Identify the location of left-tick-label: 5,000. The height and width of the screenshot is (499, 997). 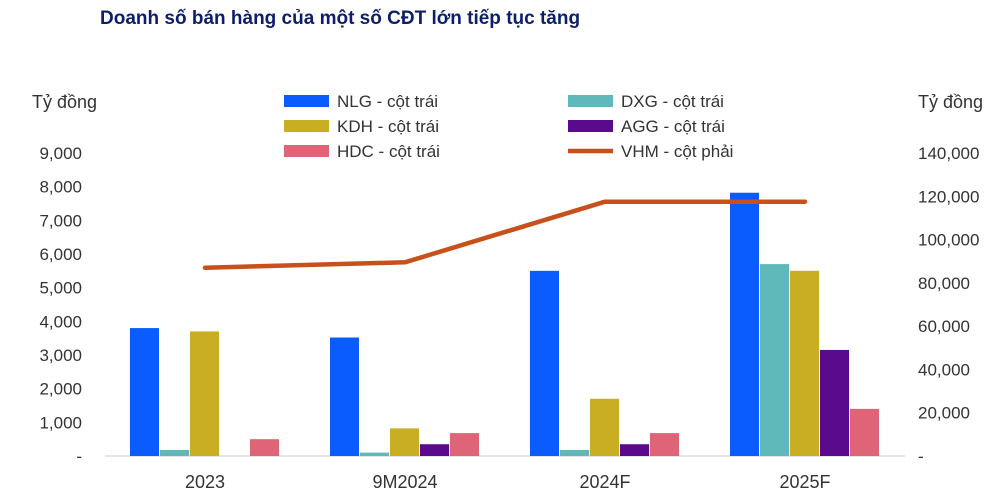
(60, 288).